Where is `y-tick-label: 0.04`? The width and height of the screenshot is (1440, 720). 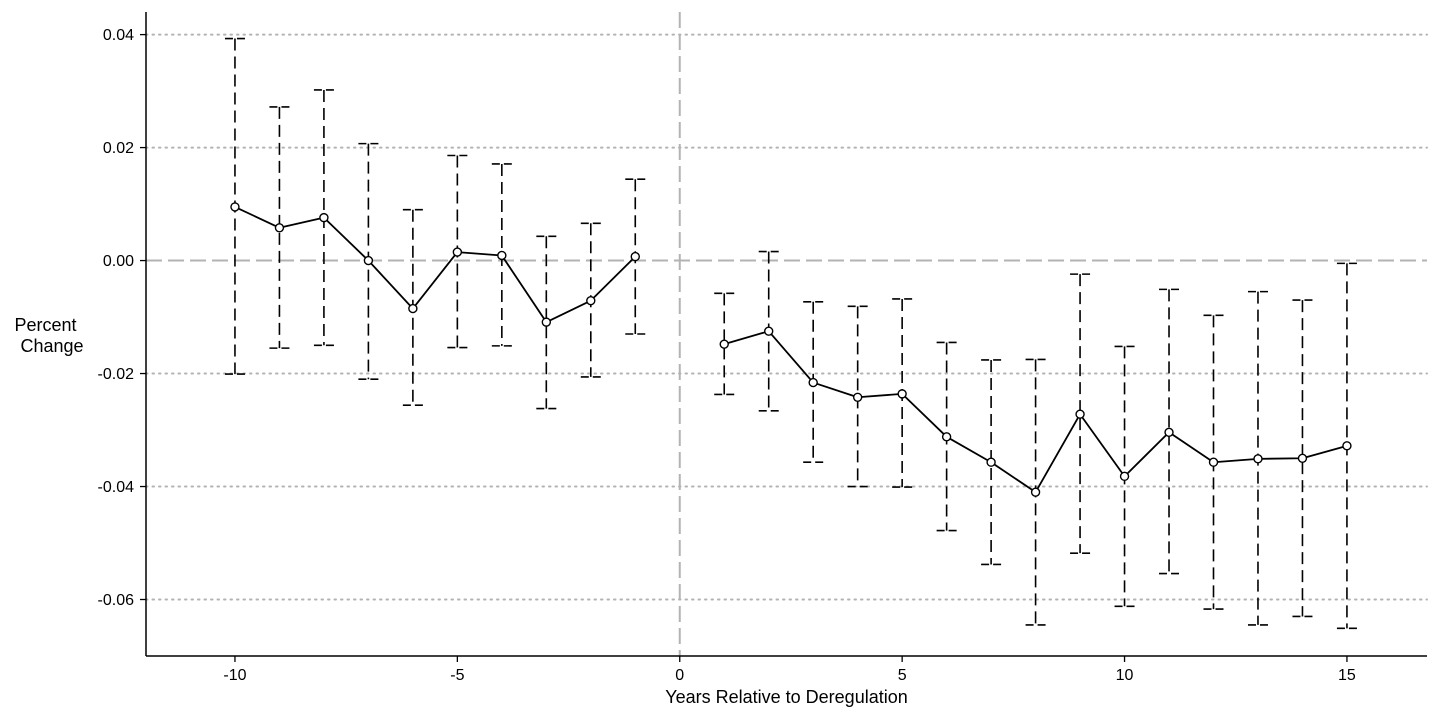 y-tick-label: 0.04 is located at coordinates (118, 35).